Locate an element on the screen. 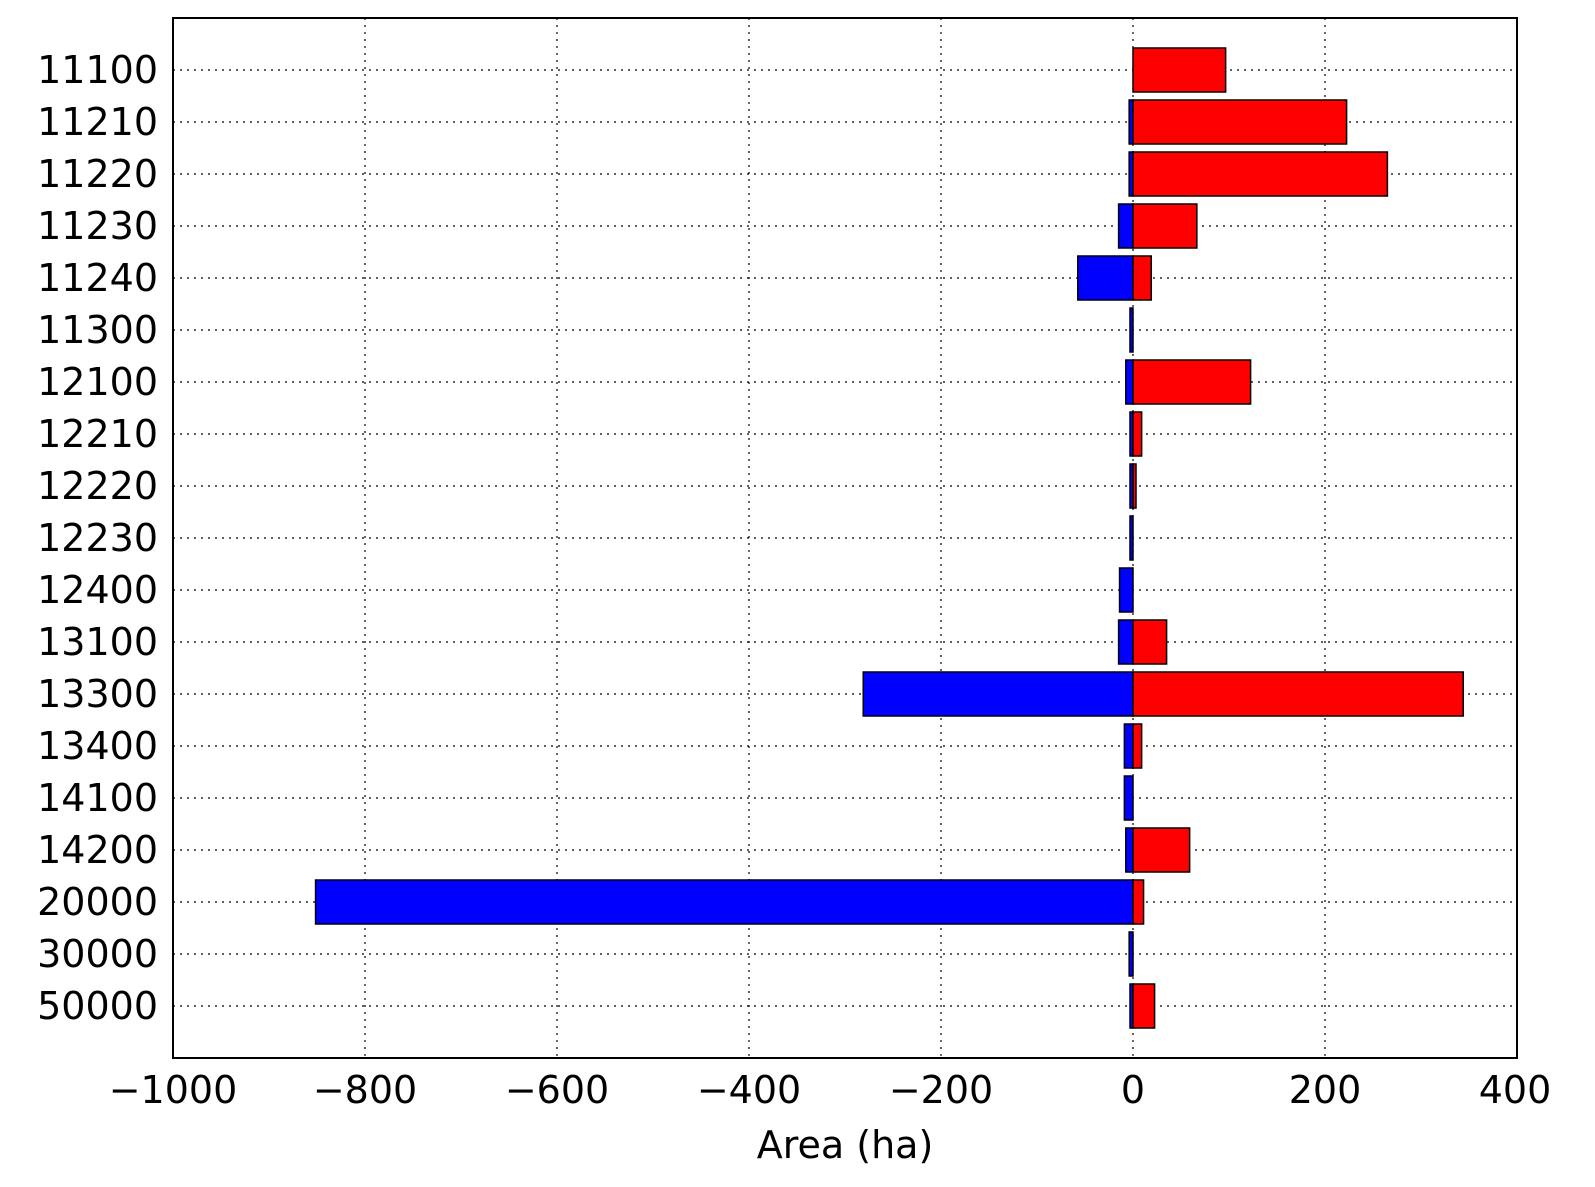 The image size is (1595, 1187). x-tick-label: −400 is located at coordinates (749, 1090).